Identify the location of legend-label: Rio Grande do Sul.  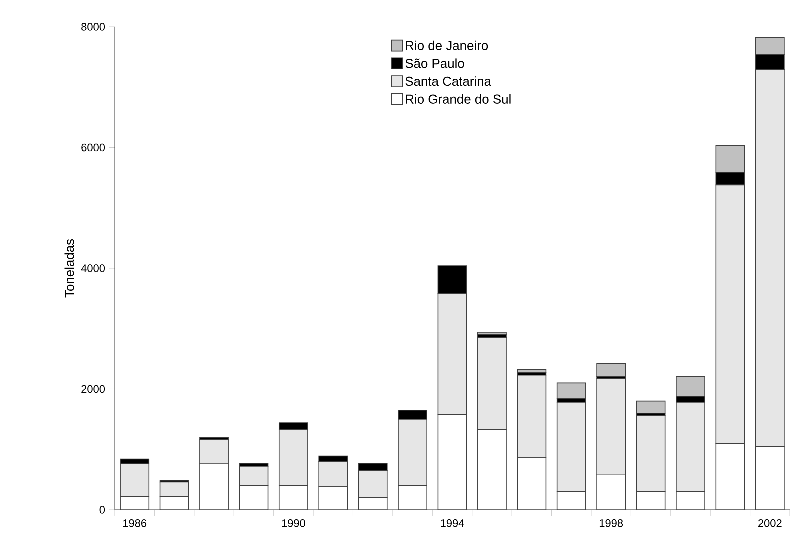
(458, 99).